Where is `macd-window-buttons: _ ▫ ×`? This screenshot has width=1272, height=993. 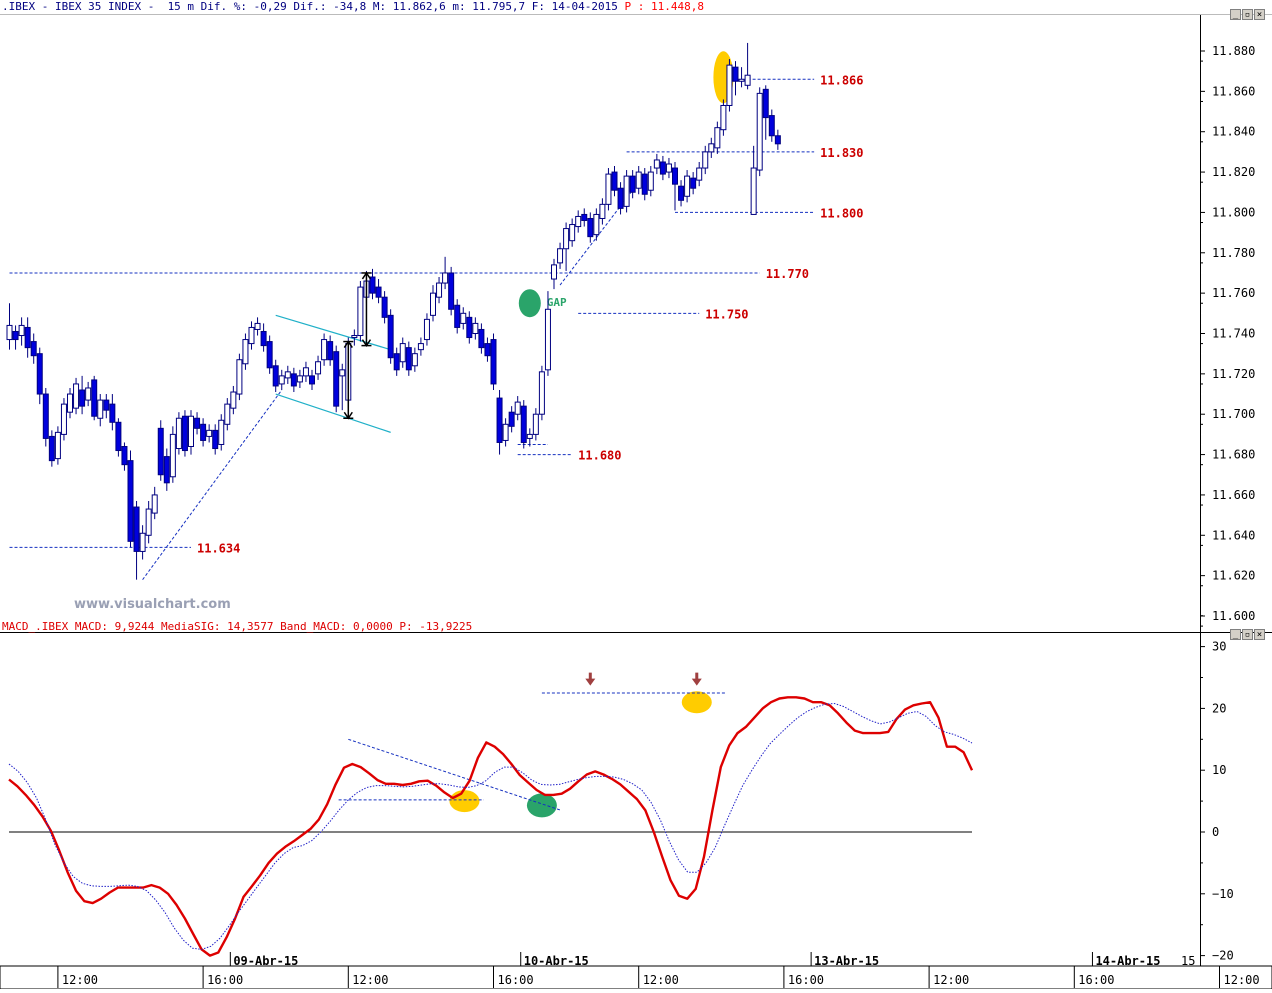
macd-window-buttons: _ ▫ × is located at coordinates (1247, 631).